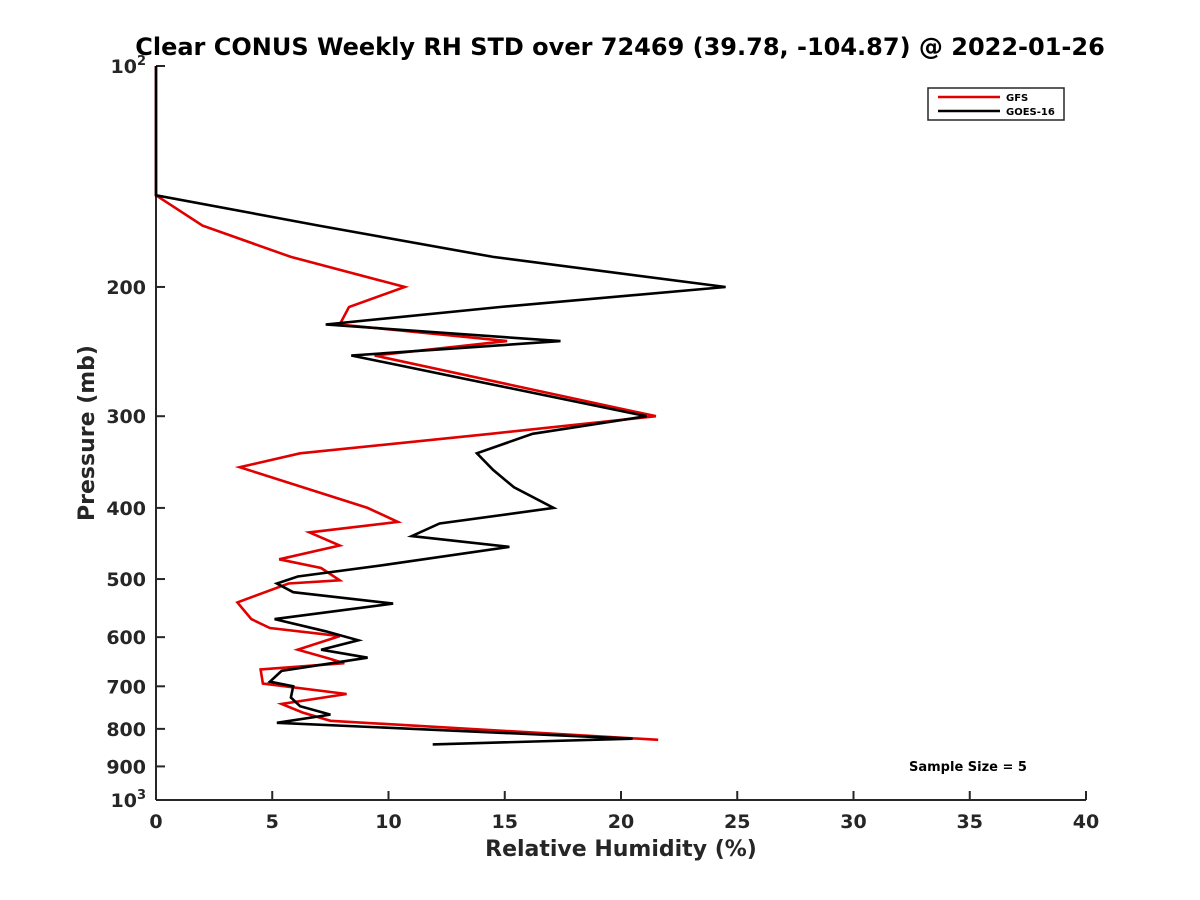  I want to click on x-tick-label: 0, so click(155, 822).